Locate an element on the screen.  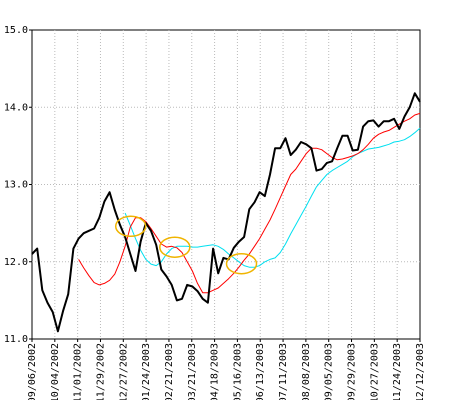
x-tick-label: 03/21/2003 is located at coordinates (192, 371).